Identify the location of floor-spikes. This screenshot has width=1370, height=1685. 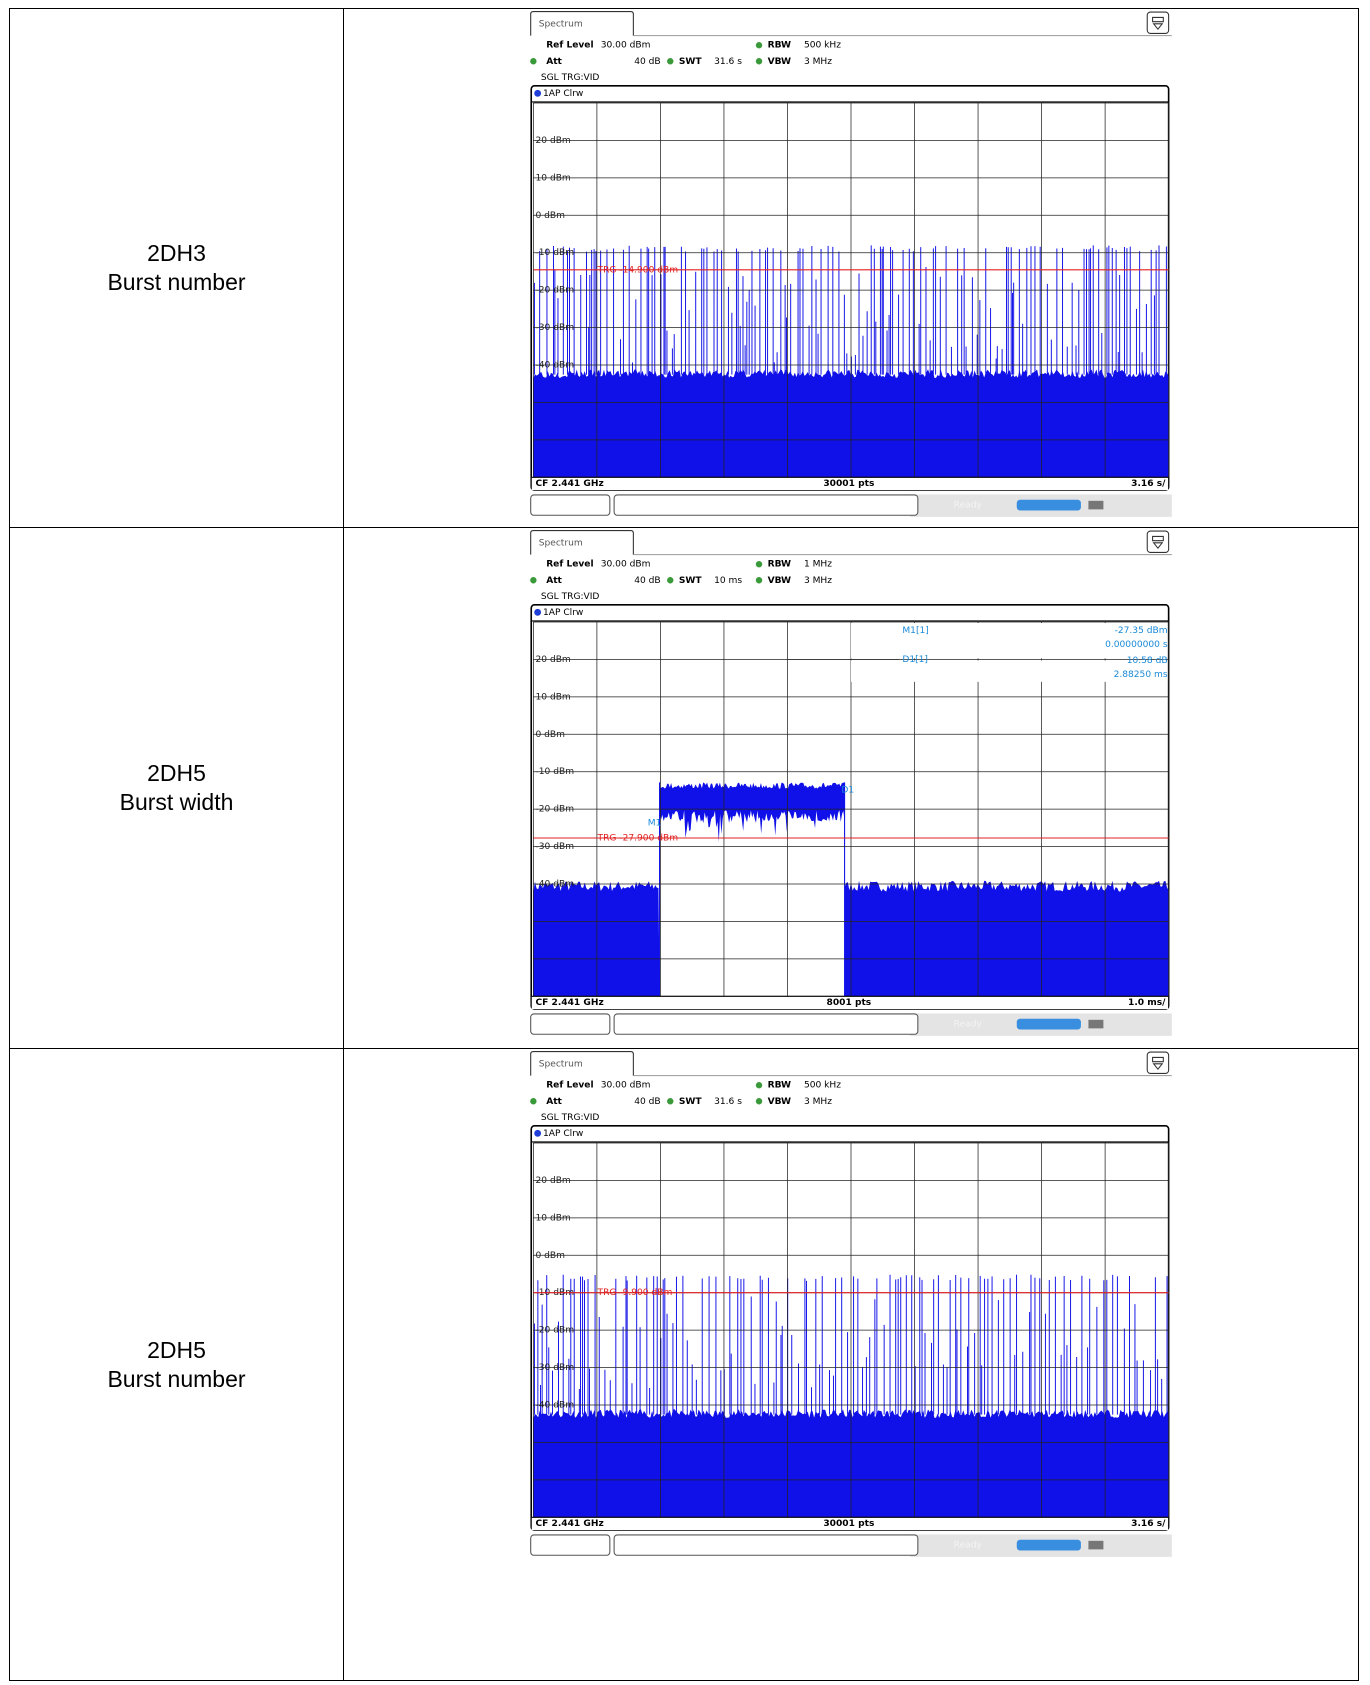
(847, 980).